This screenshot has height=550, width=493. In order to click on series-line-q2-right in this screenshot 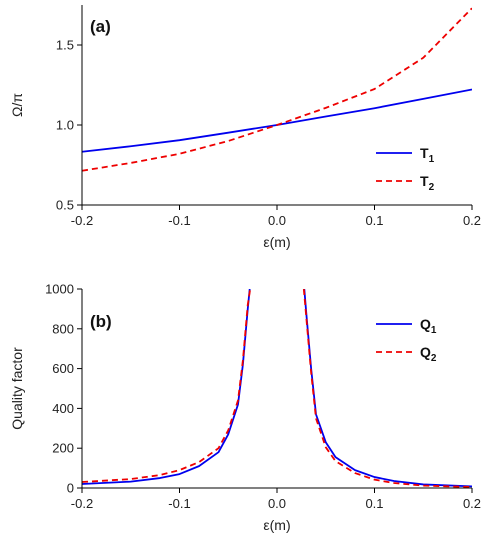, I will do `click(387, 388)`.